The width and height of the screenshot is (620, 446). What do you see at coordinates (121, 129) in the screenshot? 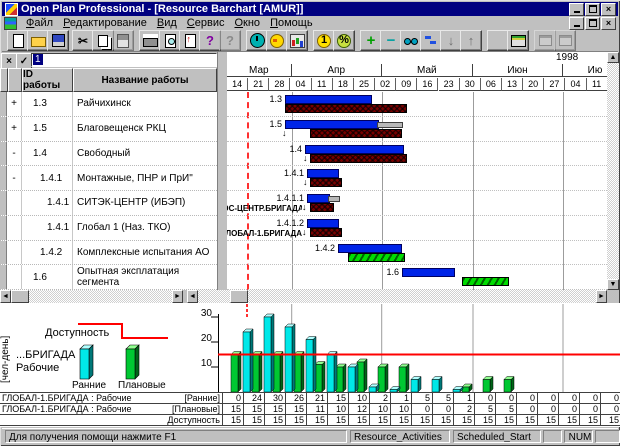
I see `activity-name-cell: Благовещенск РКЦ` at bounding box center [121, 129].